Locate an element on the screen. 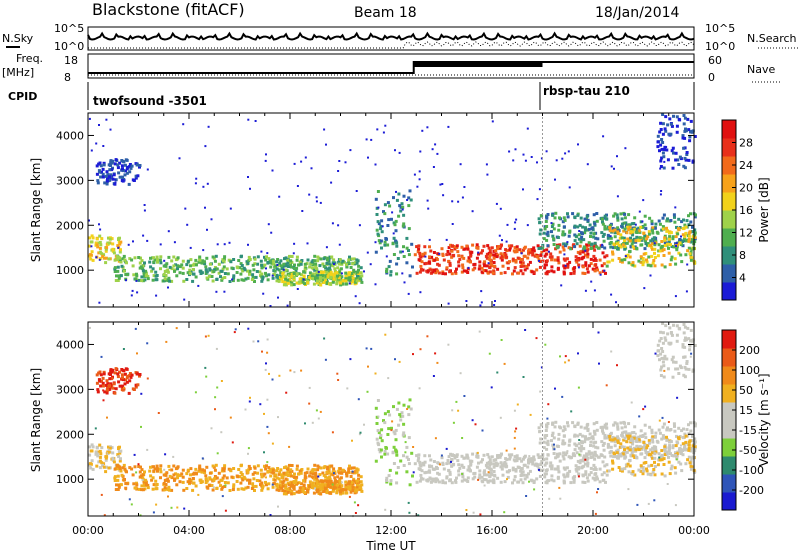 The image size is (800, 558). velocity-colorbar-frame is located at coordinates (729, 420).